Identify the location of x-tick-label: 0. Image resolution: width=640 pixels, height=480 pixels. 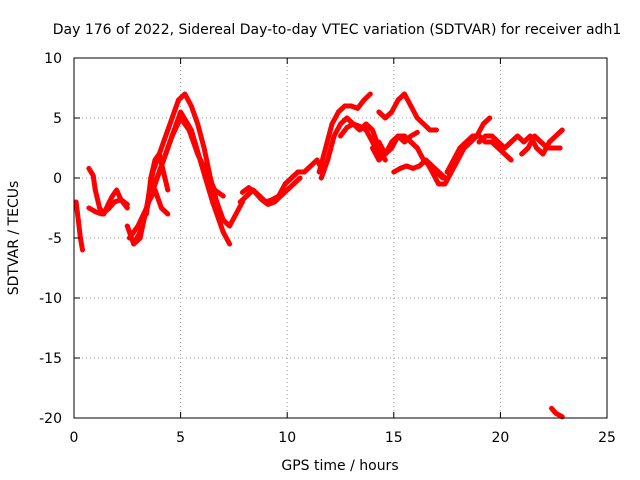
(74, 438).